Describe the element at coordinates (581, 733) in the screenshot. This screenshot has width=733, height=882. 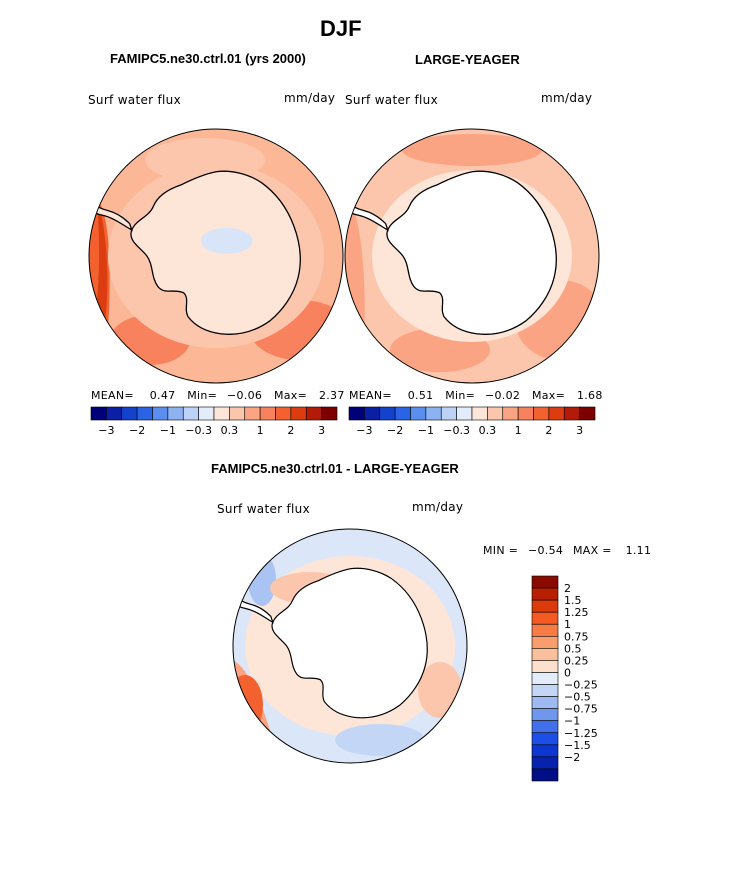
I see `diff-colorbar-tick-label: −1.25` at that location.